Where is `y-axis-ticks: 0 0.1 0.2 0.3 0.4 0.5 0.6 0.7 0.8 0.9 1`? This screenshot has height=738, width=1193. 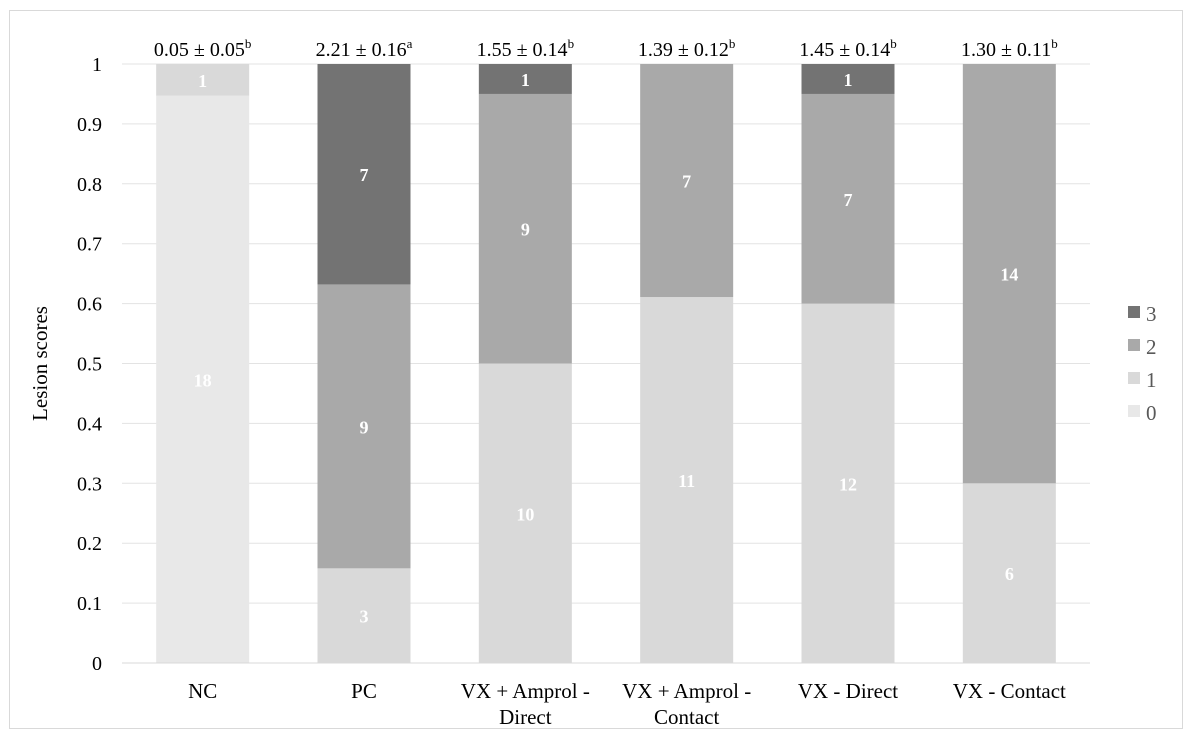 y-axis-ticks: 0 0.1 0.2 0.3 0.4 0.5 0.6 0.7 0.8 0.9 1 is located at coordinates (89, 364).